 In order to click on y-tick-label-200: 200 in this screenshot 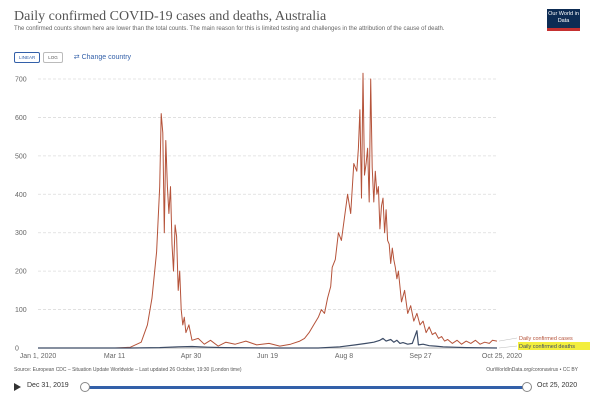, I will do `click(21, 272)`.